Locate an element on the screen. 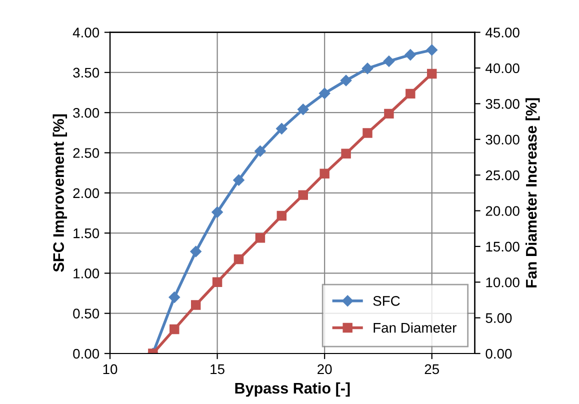 This screenshot has height=404, width=579. y-tick-label: 2.00 is located at coordinates (86, 193).